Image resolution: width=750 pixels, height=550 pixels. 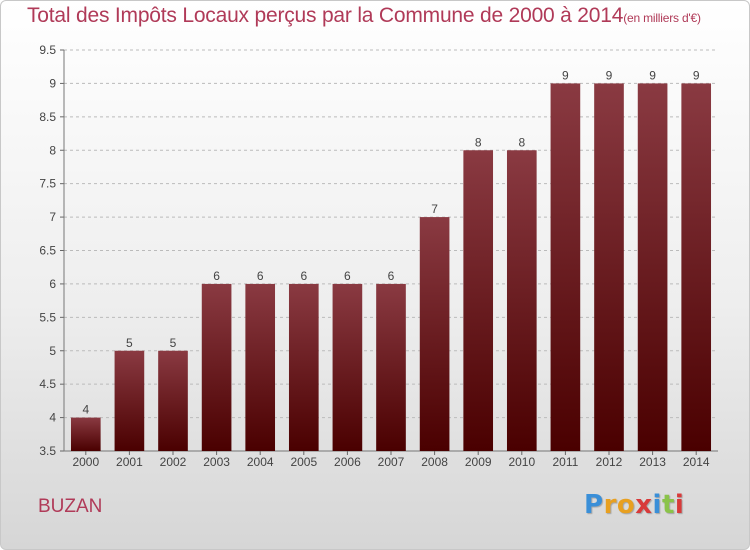 What do you see at coordinates (47, 251) in the screenshot?
I see `y-tick-label: 6.5` at bounding box center [47, 251].